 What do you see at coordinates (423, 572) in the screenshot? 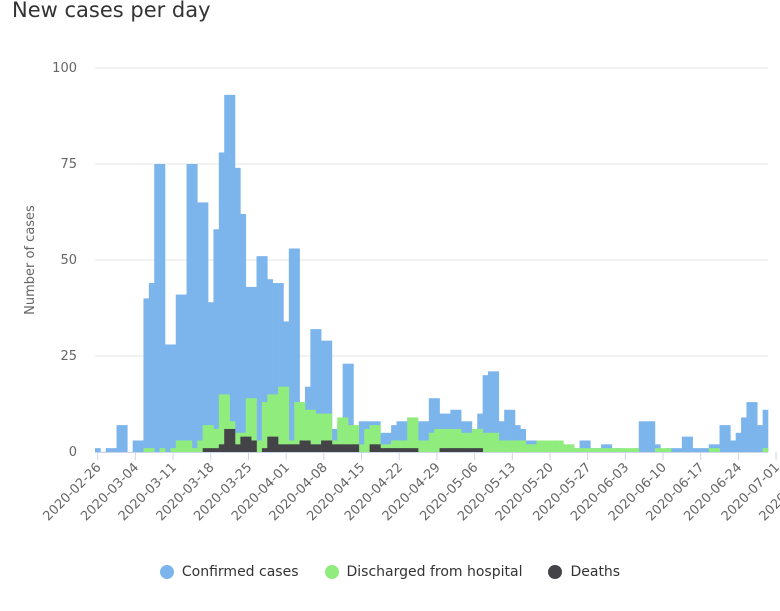
I see `legend-item-discharged: Discharged from hospital` at bounding box center [423, 572].